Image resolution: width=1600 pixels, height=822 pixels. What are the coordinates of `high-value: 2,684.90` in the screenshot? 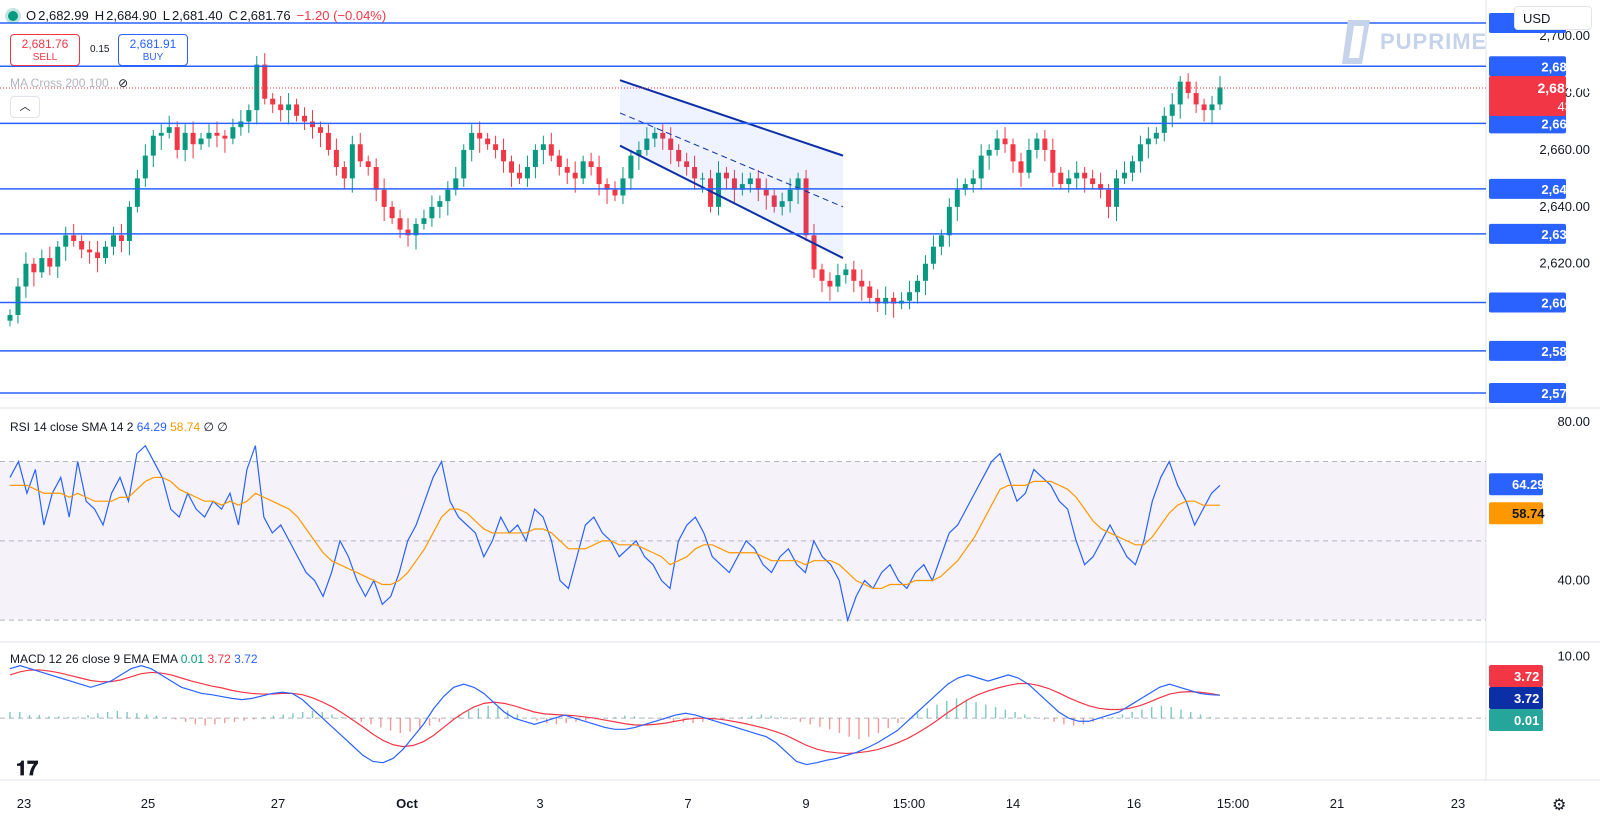 It's located at (131, 15).